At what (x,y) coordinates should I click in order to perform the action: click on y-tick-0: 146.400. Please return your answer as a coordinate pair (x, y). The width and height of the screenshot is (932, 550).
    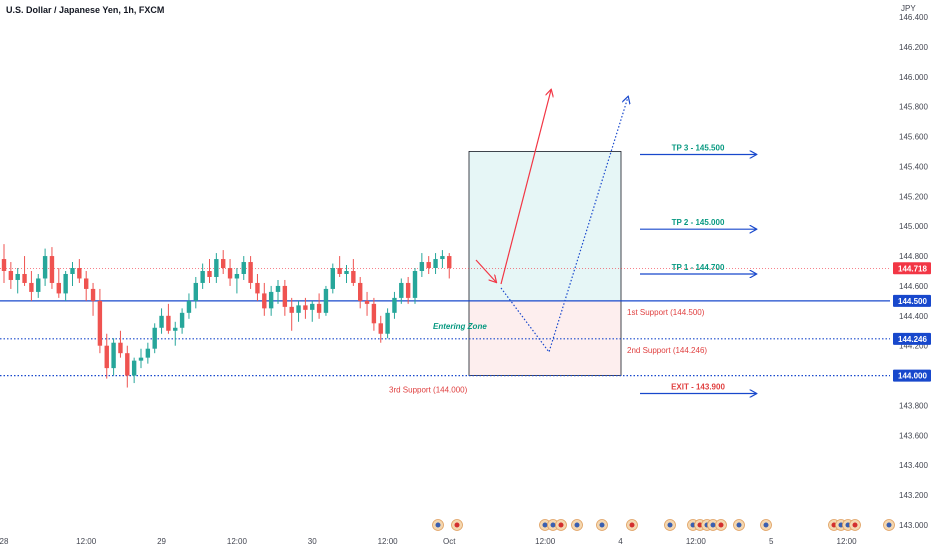
    Looking at the image, I should click on (913, 17).